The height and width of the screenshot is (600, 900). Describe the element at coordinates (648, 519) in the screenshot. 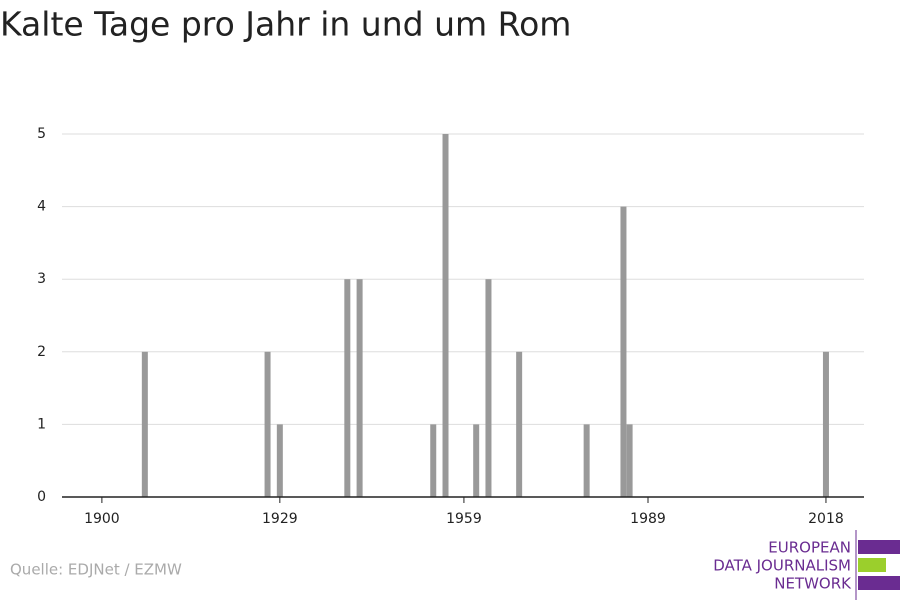

I see `x-tick-label: 1989` at that location.